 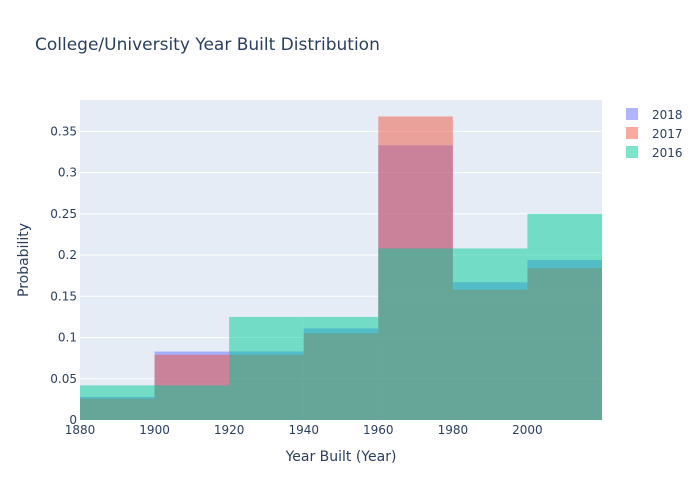 I want to click on y-tick-label: 0.35, so click(x=63, y=131).